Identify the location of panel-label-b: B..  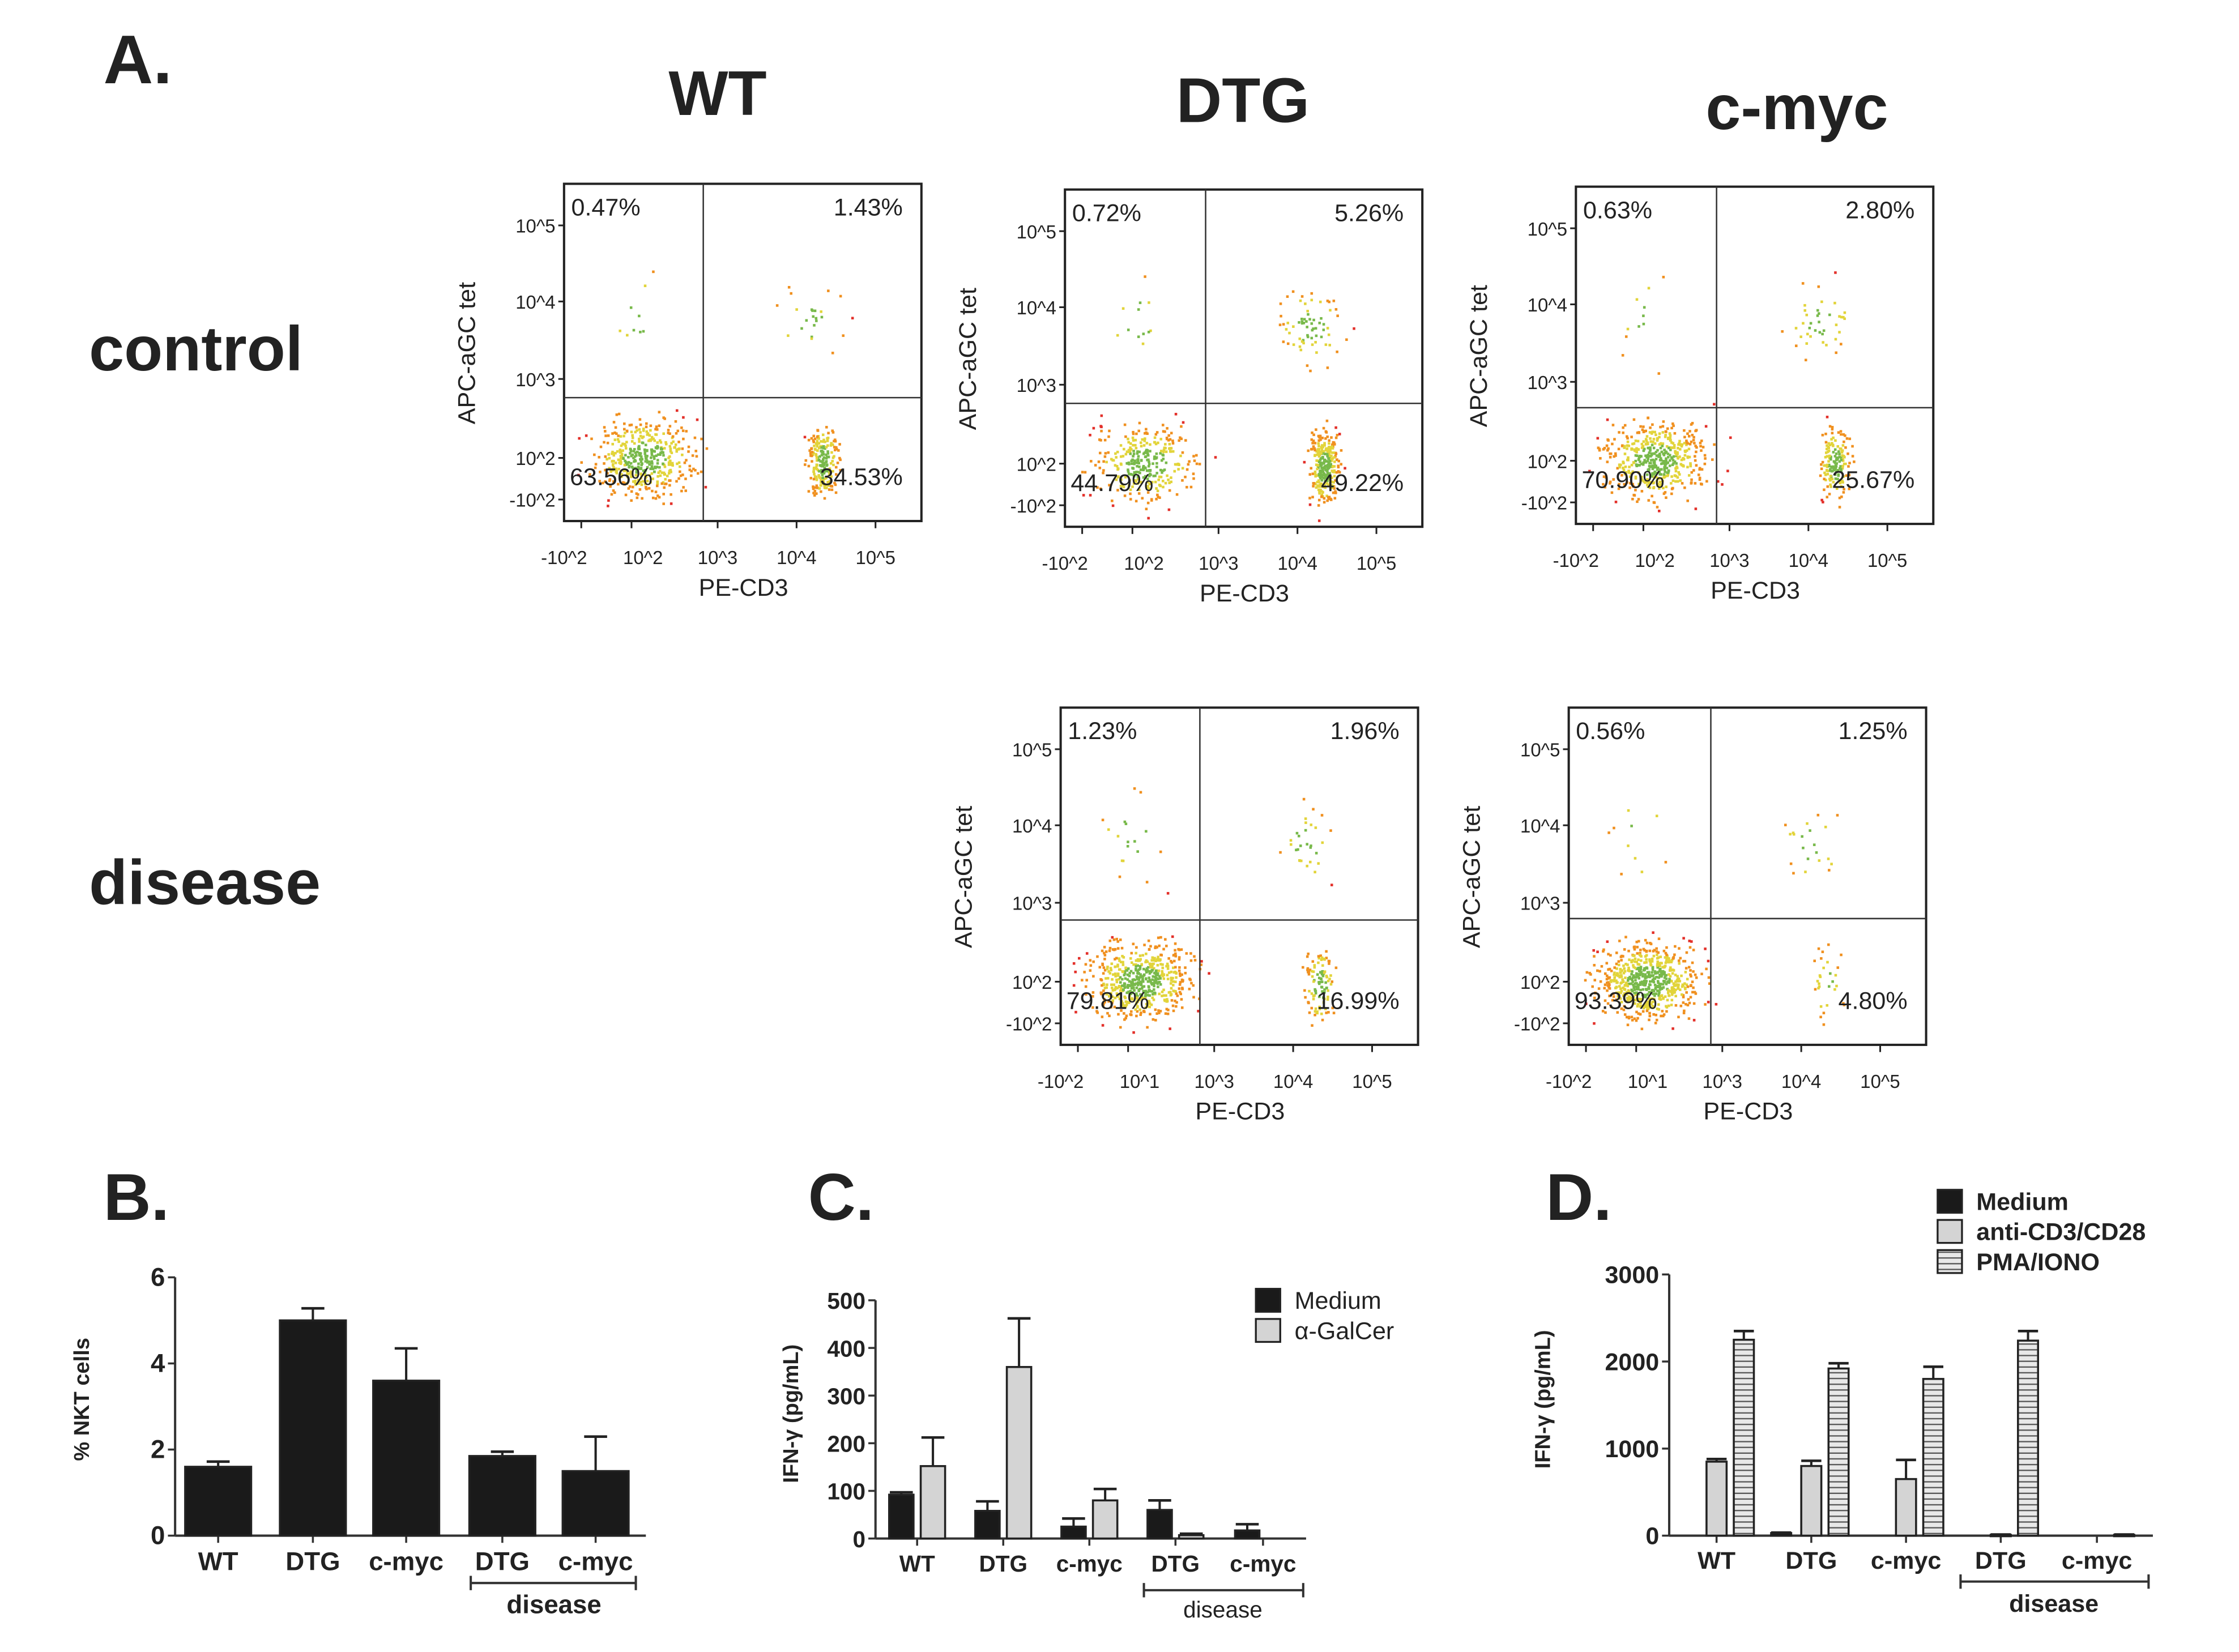
(136, 1197).